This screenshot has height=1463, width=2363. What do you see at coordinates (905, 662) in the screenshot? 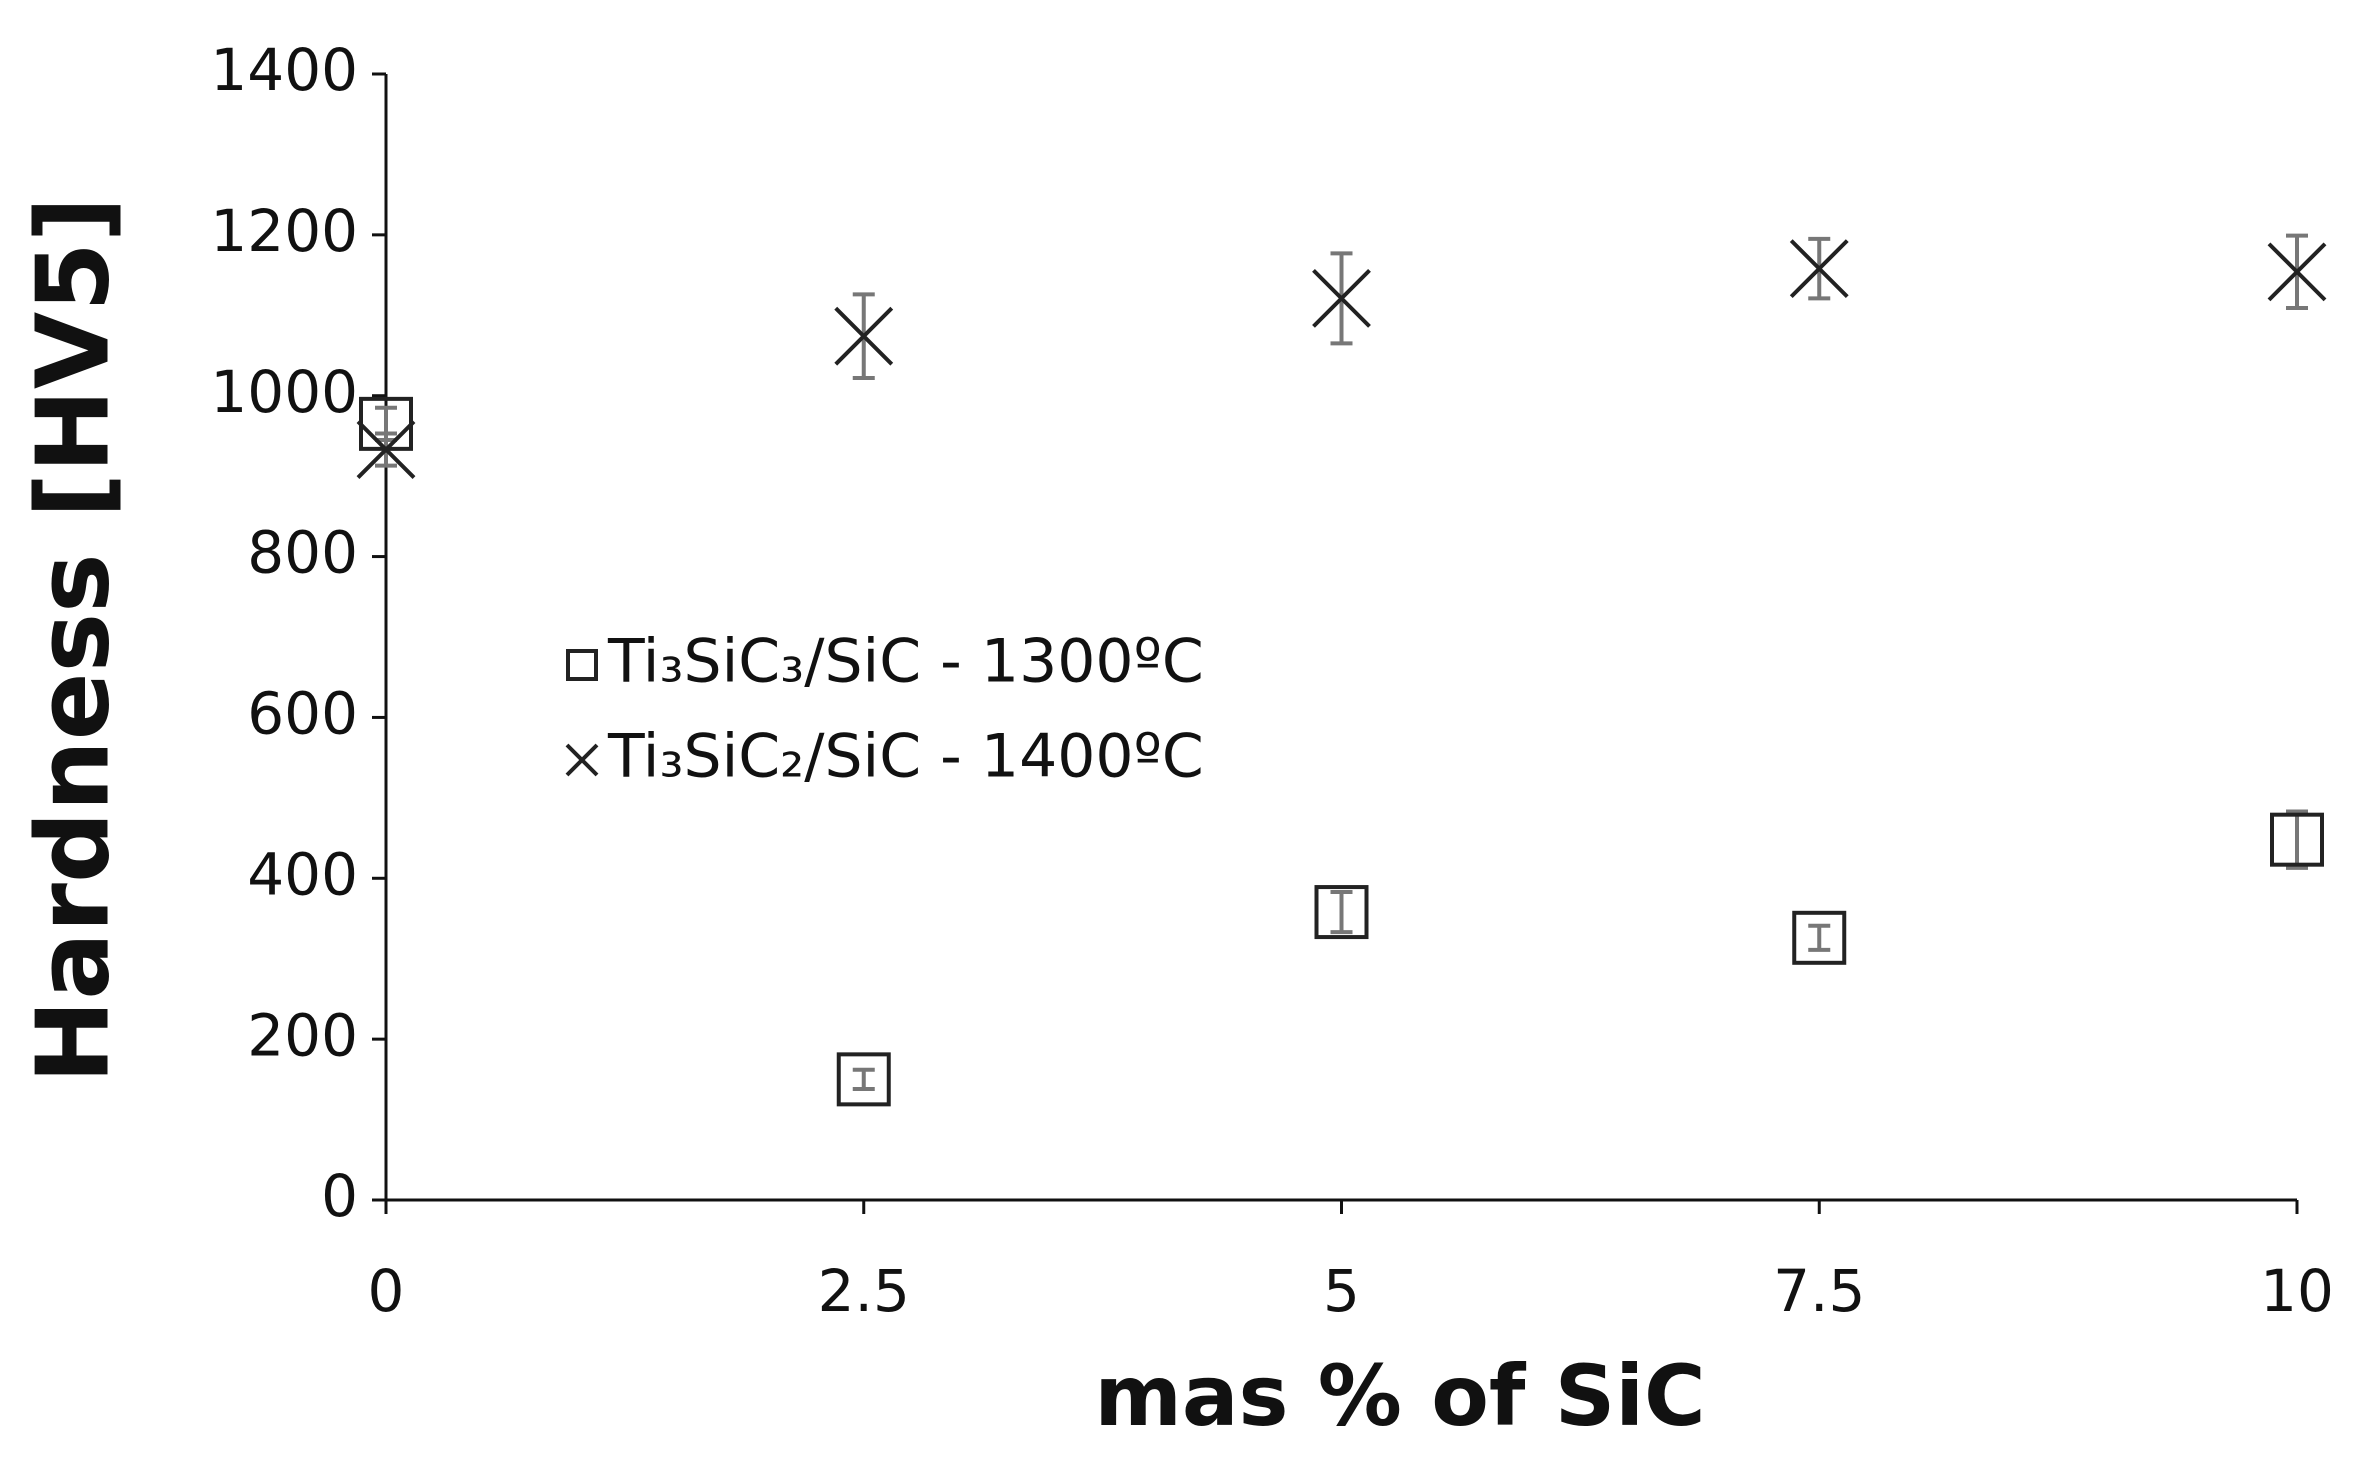
I see `legend-label: Ti₃SiC₃/SiC - 1300ºC` at bounding box center [905, 662].